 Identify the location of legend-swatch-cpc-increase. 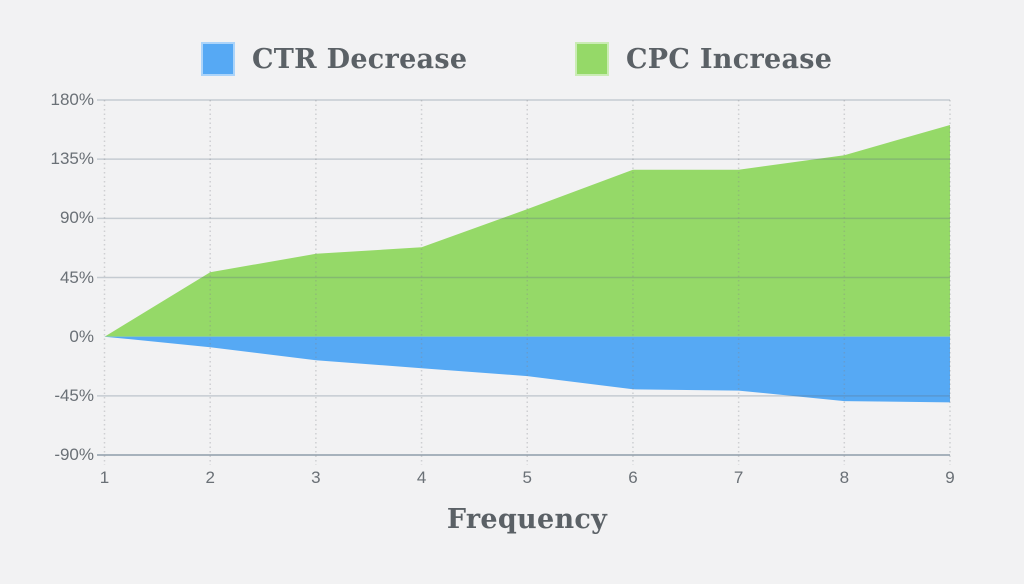
(592, 59).